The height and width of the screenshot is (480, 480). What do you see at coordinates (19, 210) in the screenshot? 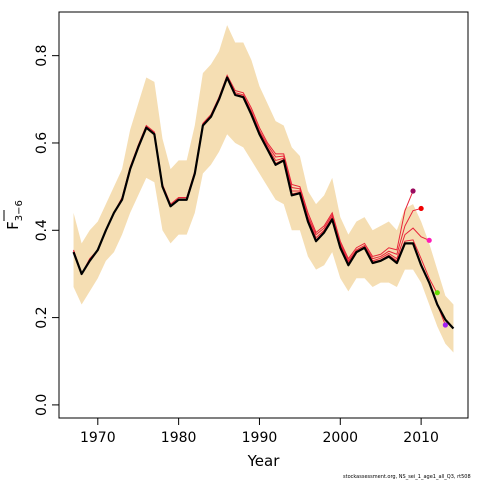
I see `y-axis-label-sub: 3−6` at bounding box center [19, 210].